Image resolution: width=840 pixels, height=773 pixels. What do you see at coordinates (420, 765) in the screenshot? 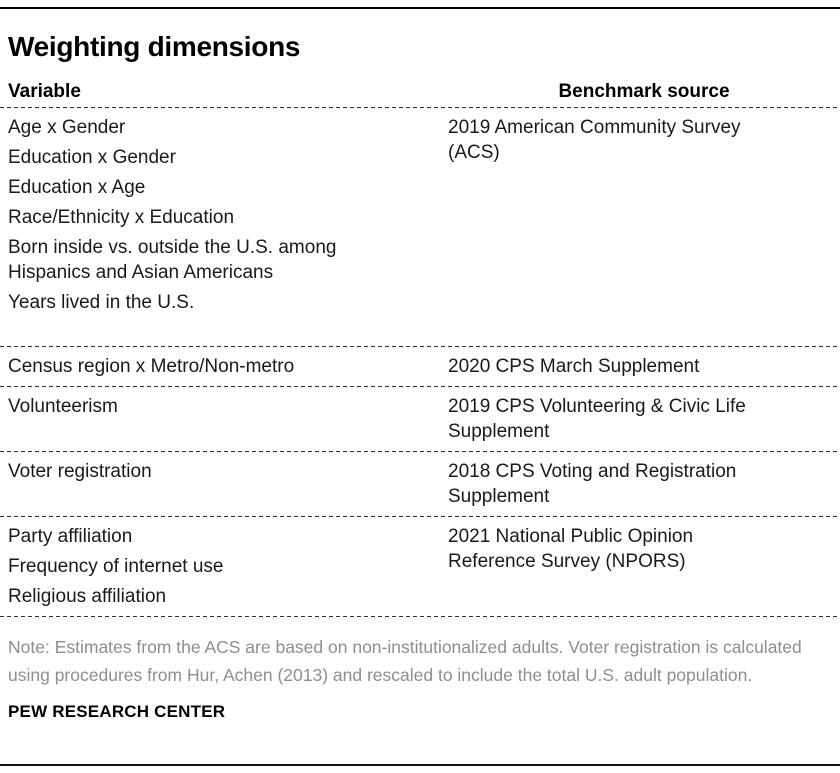
I see `bottom-rule` at bounding box center [420, 765].